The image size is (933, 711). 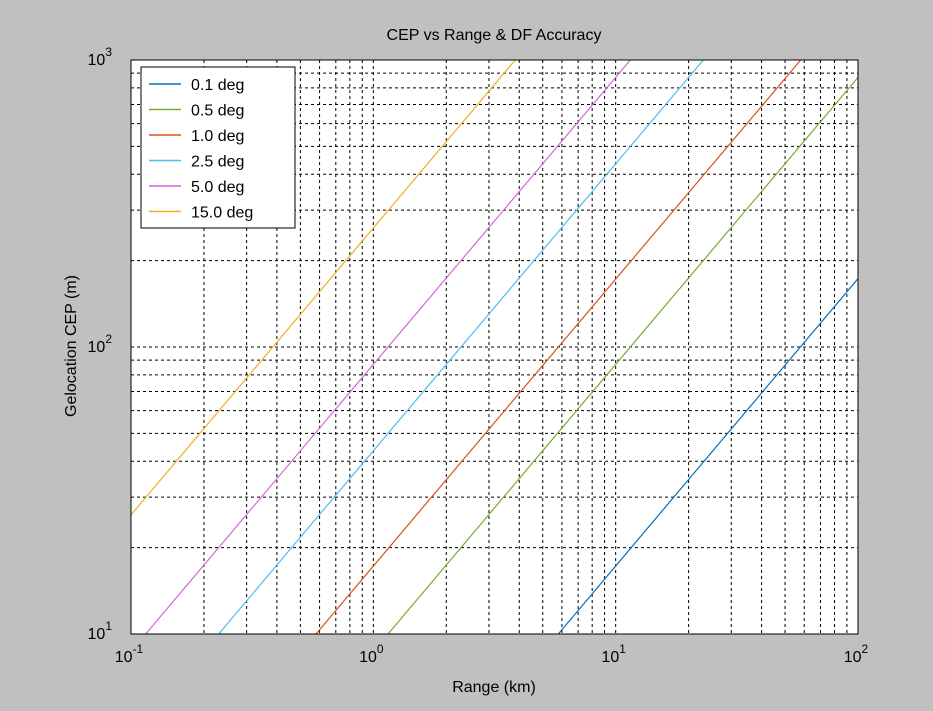 What do you see at coordinates (129, 654) in the screenshot?
I see `x-tick-label: 10⁻¹` at bounding box center [129, 654].